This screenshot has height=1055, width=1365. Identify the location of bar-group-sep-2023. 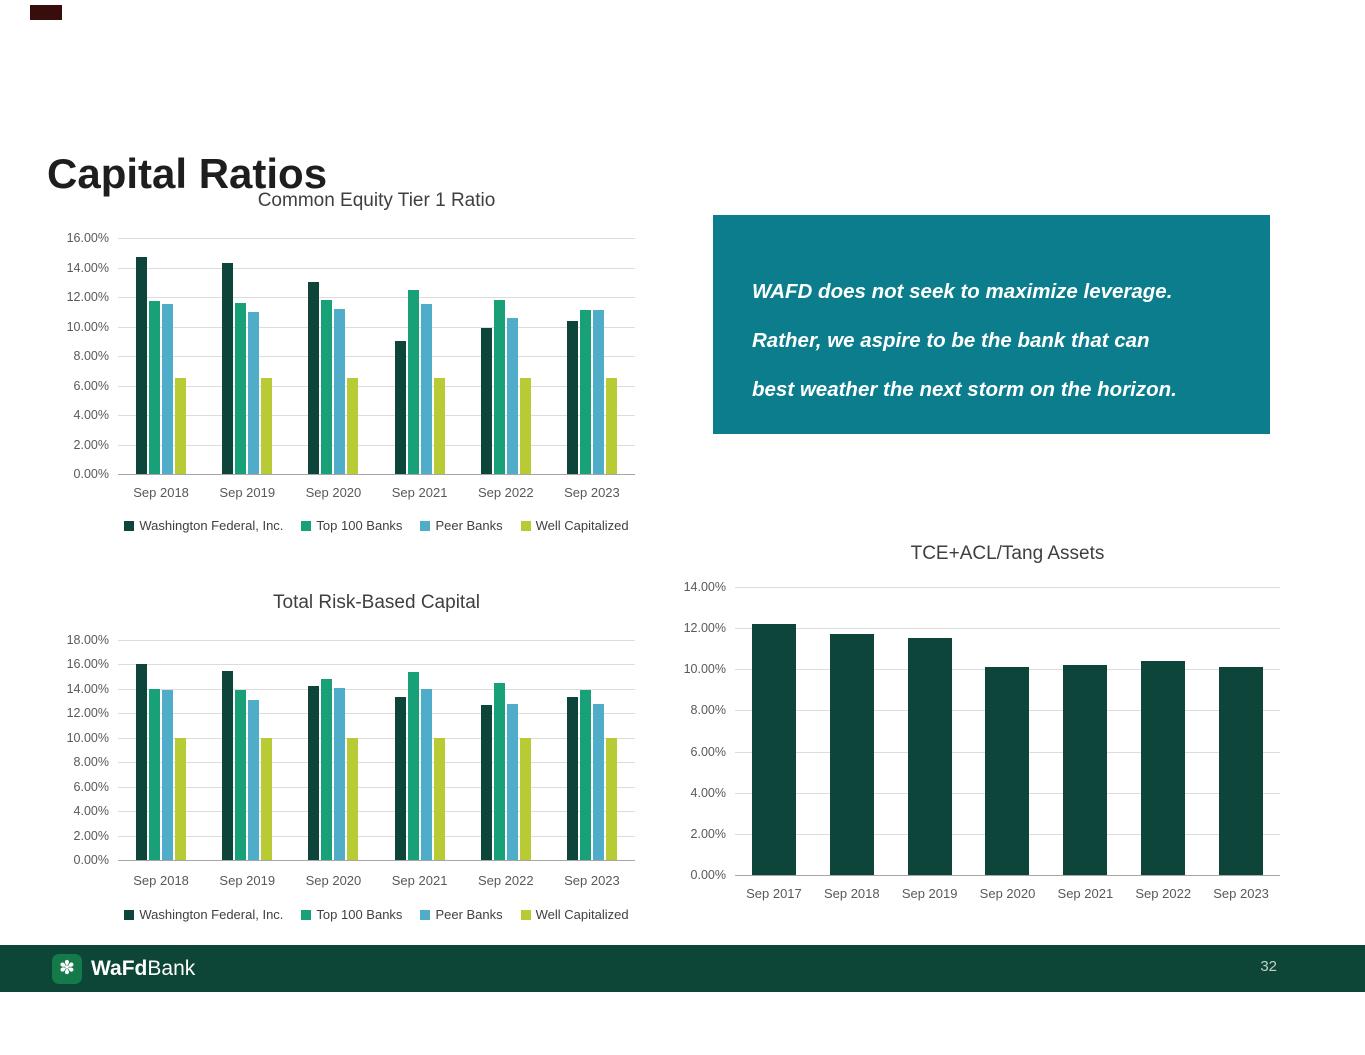
(591, 775).